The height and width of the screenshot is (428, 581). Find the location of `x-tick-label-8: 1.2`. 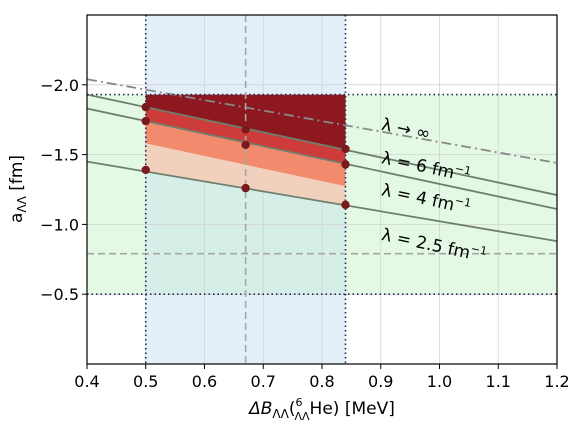

x-tick-label-8: 1.2 is located at coordinates (556, 381).